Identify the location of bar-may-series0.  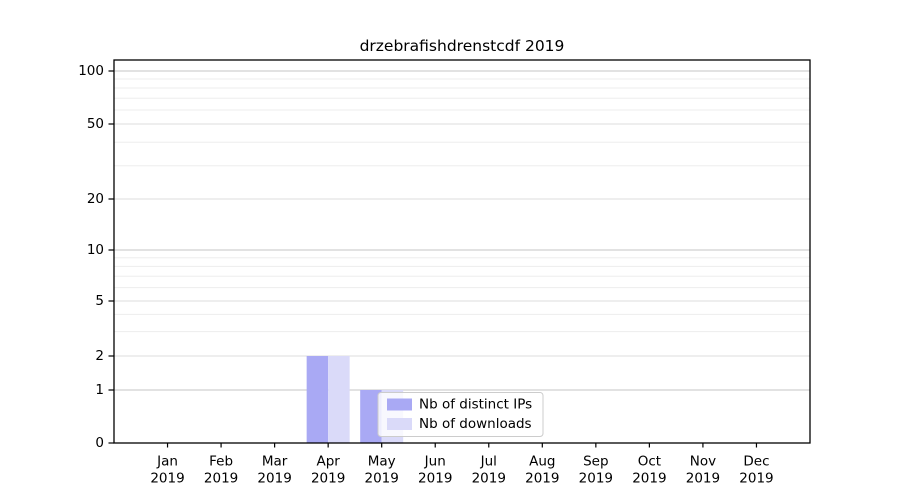
(371, 416).